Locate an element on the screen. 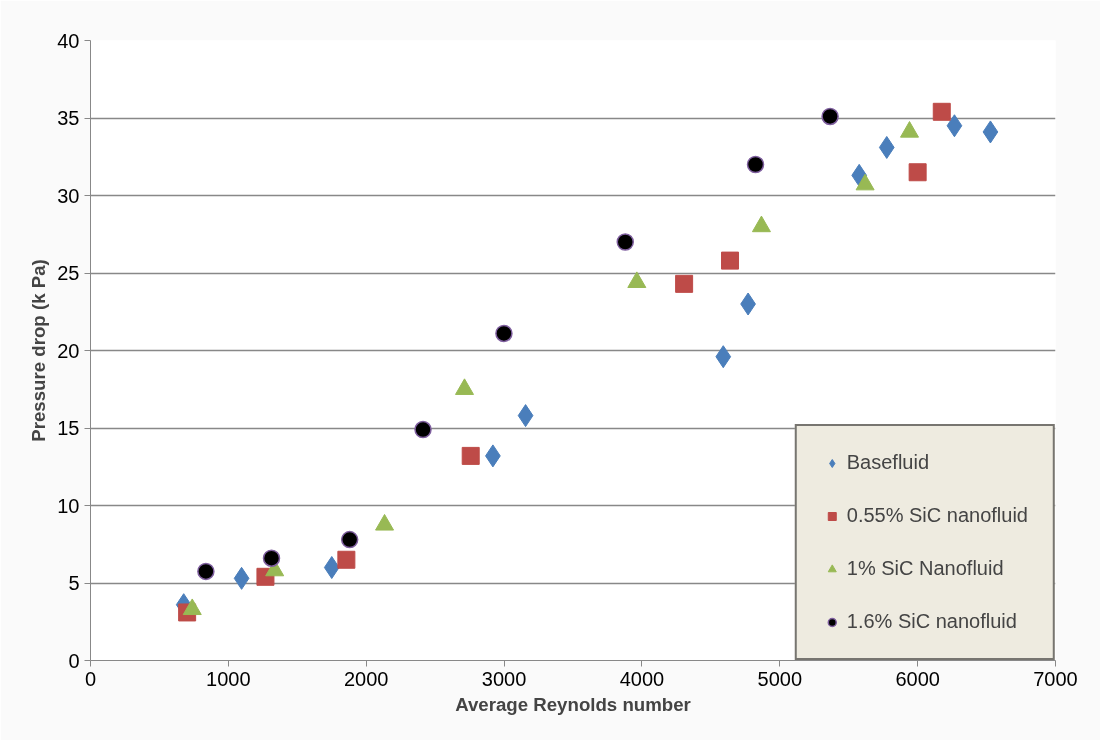  y-axis-title: Pressure drop (k Pa) is located at coordinates (39, 350).